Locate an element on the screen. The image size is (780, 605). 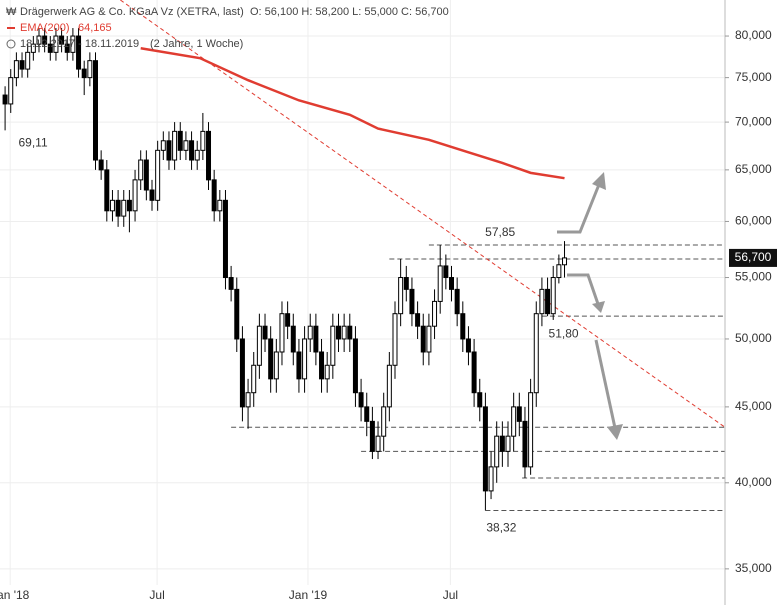
y-tick-label: 45,000 is located at coordinates (753, 406).